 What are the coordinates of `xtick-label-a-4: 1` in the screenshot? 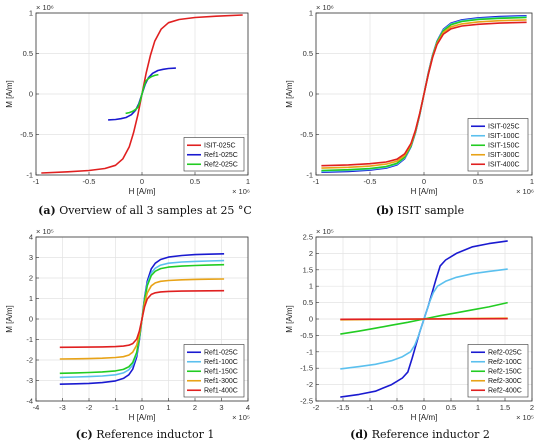 It's located at (248, 181).